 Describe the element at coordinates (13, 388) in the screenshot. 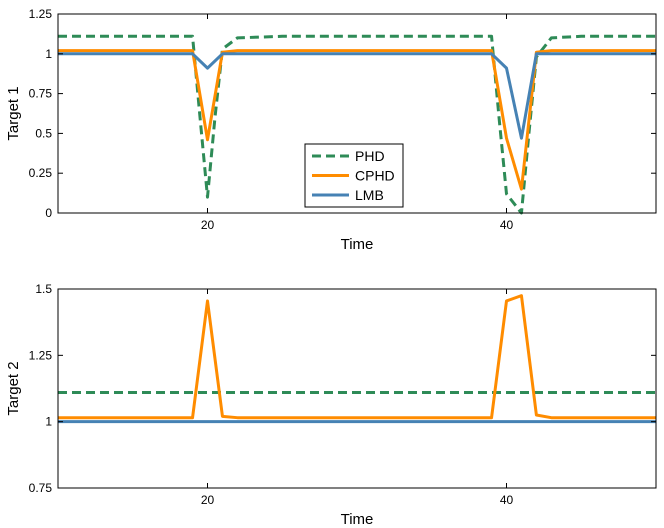

I see `y-axis-label: Target 2` at that location.